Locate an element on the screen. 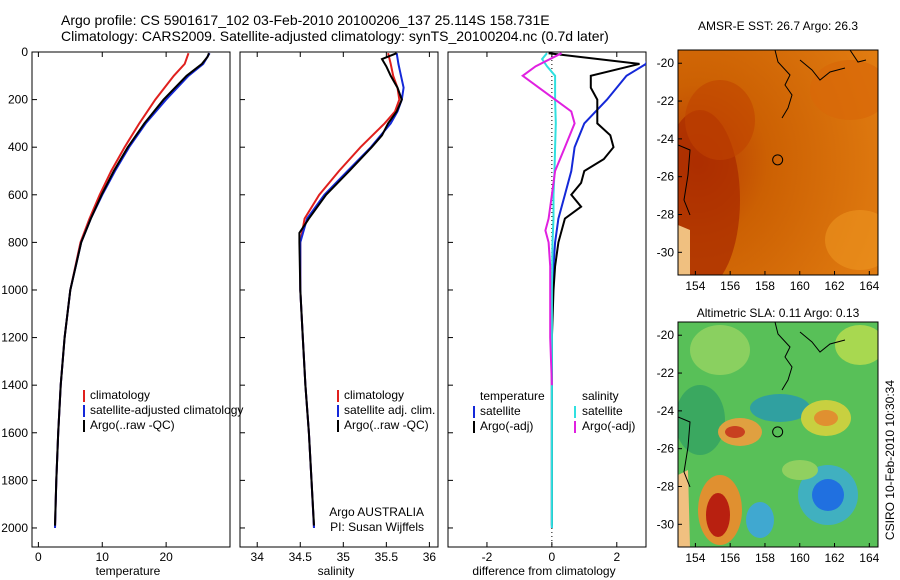 The image size is (900, 580). y-tick-label: 800 is located at coordinates (18, 242).